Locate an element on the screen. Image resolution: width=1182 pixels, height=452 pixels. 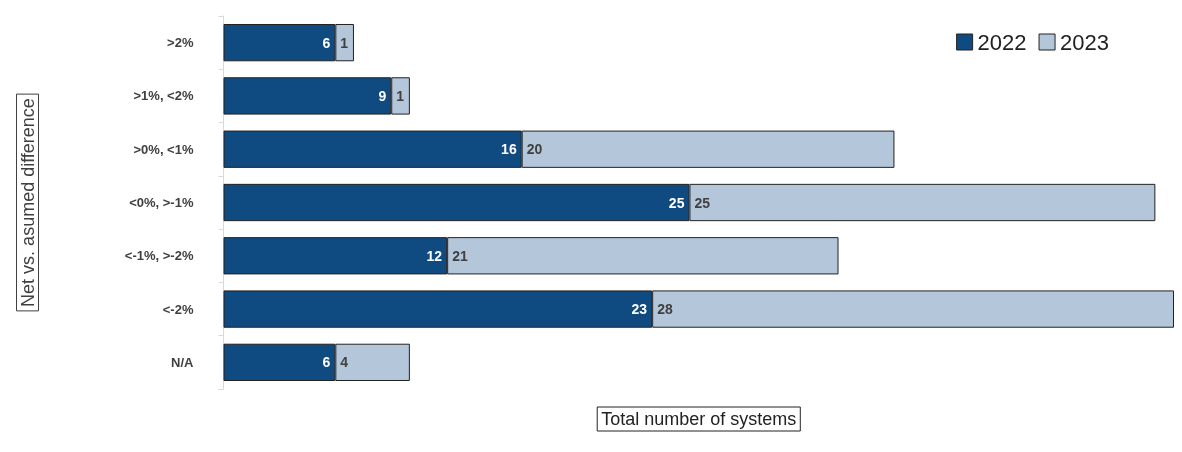
y-tick-label: <-2% is located at coordinates (178, 309).